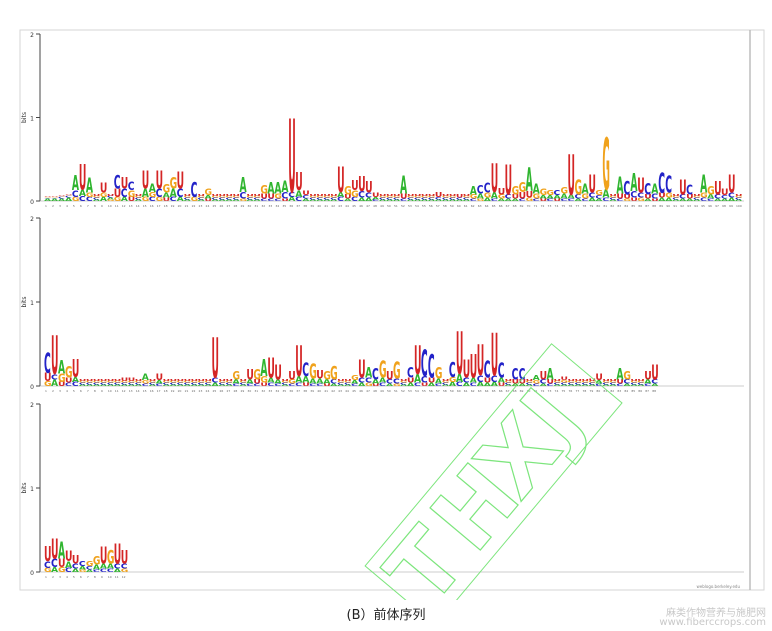 This screenshot has height=631, width=772. I want to click on x-position-label: 61, so click(466, 206).